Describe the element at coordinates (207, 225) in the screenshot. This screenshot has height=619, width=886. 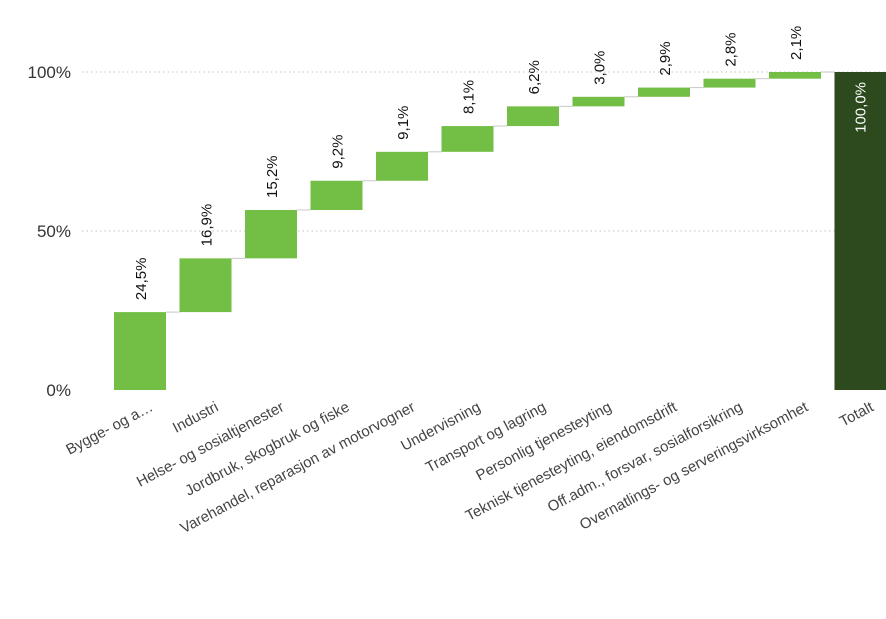
I see `data-label: 16,9%` at that location.